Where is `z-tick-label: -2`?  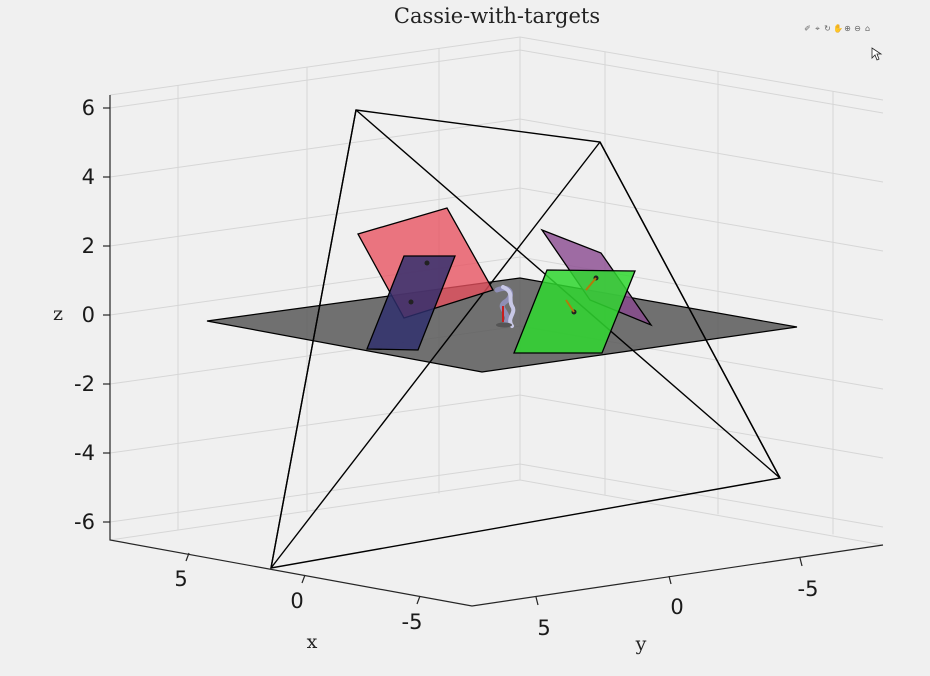 z-tick-label: -2 is located at coordinates (84, 384).